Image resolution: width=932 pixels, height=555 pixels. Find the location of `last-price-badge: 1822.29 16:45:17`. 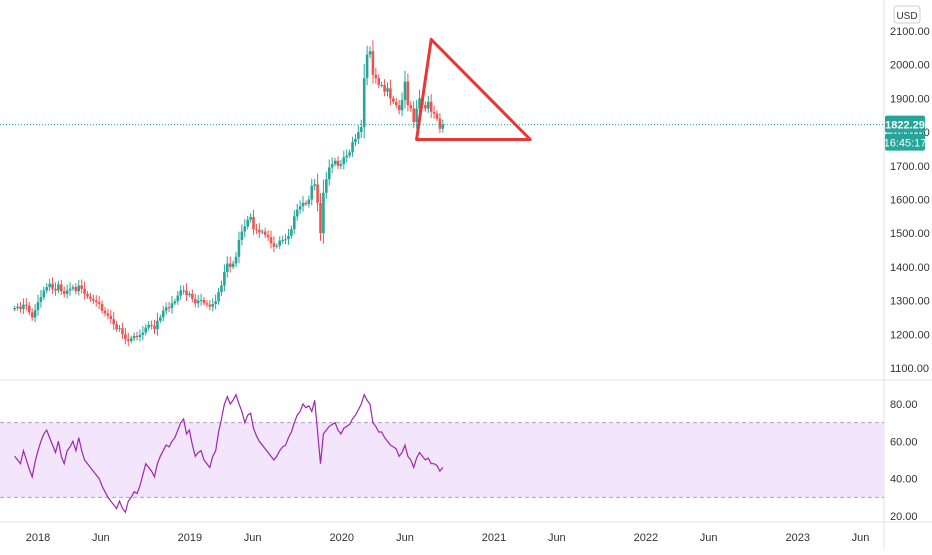

last-price-badge: 1822.29 16:45:17 is located at coordinates (905, 133).